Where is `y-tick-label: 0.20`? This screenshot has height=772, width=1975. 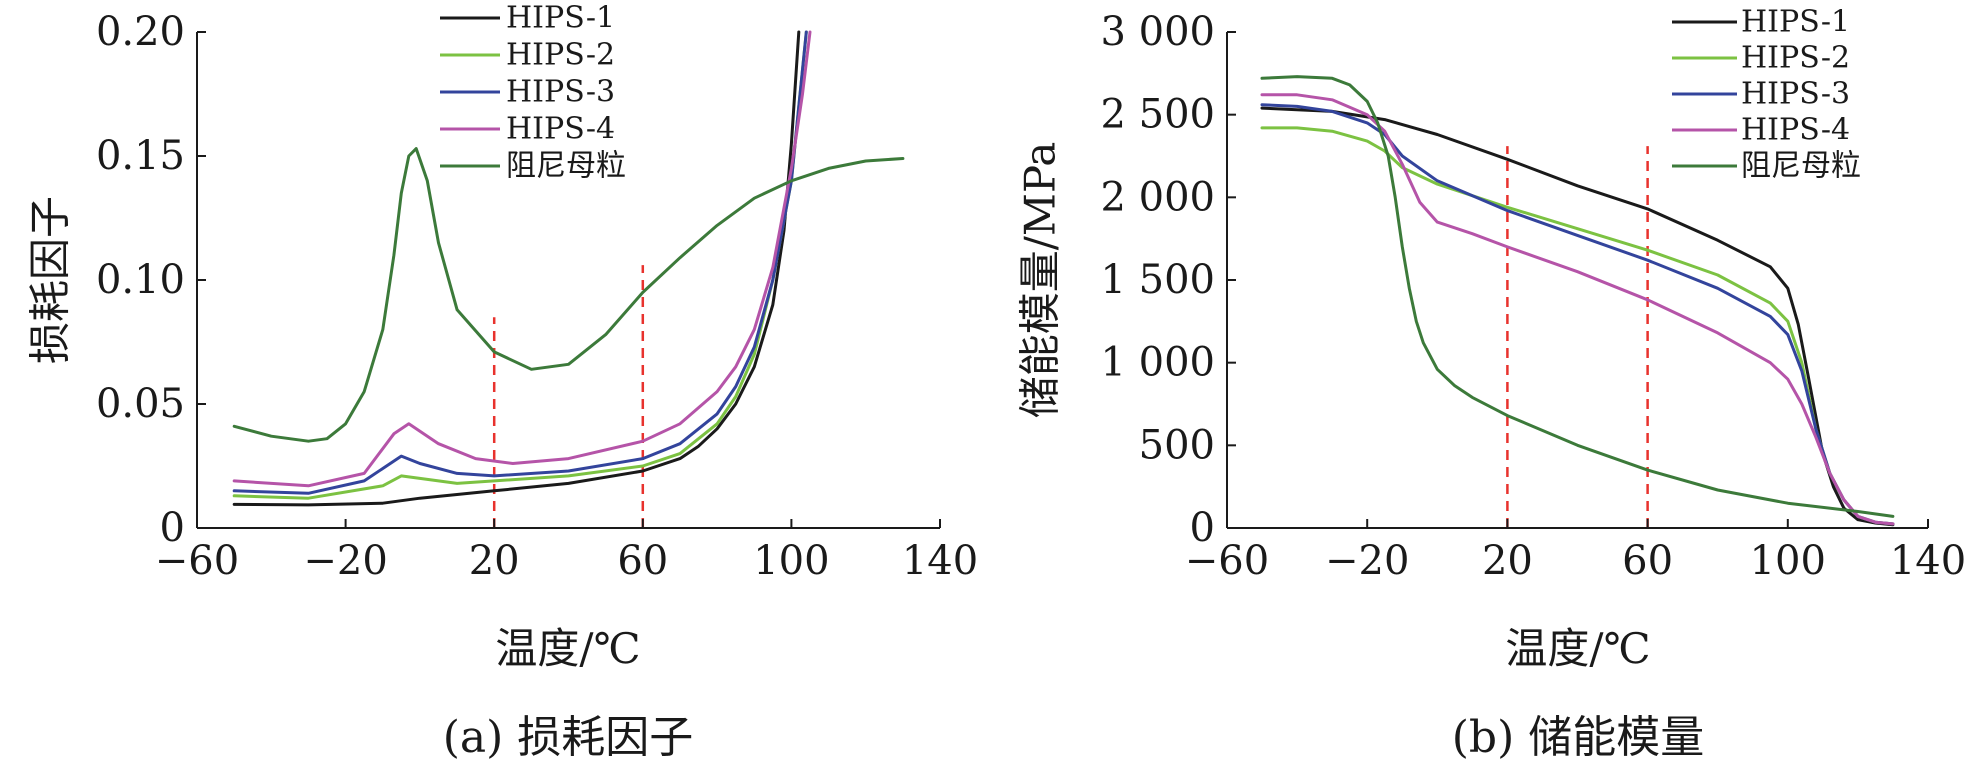 y-tick-label: 0.20 is located at coordinates (140, 32).